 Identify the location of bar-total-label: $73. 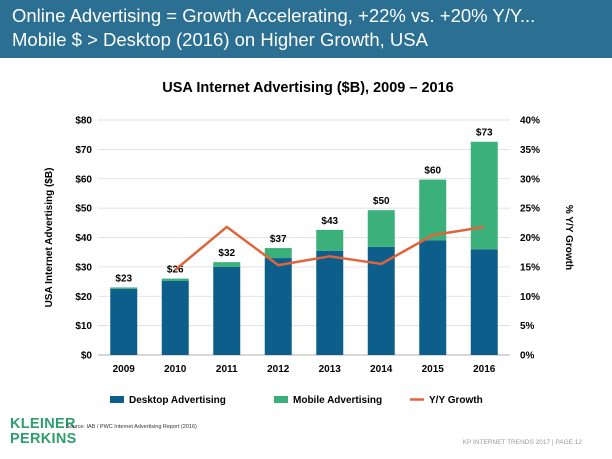
(484, 133).